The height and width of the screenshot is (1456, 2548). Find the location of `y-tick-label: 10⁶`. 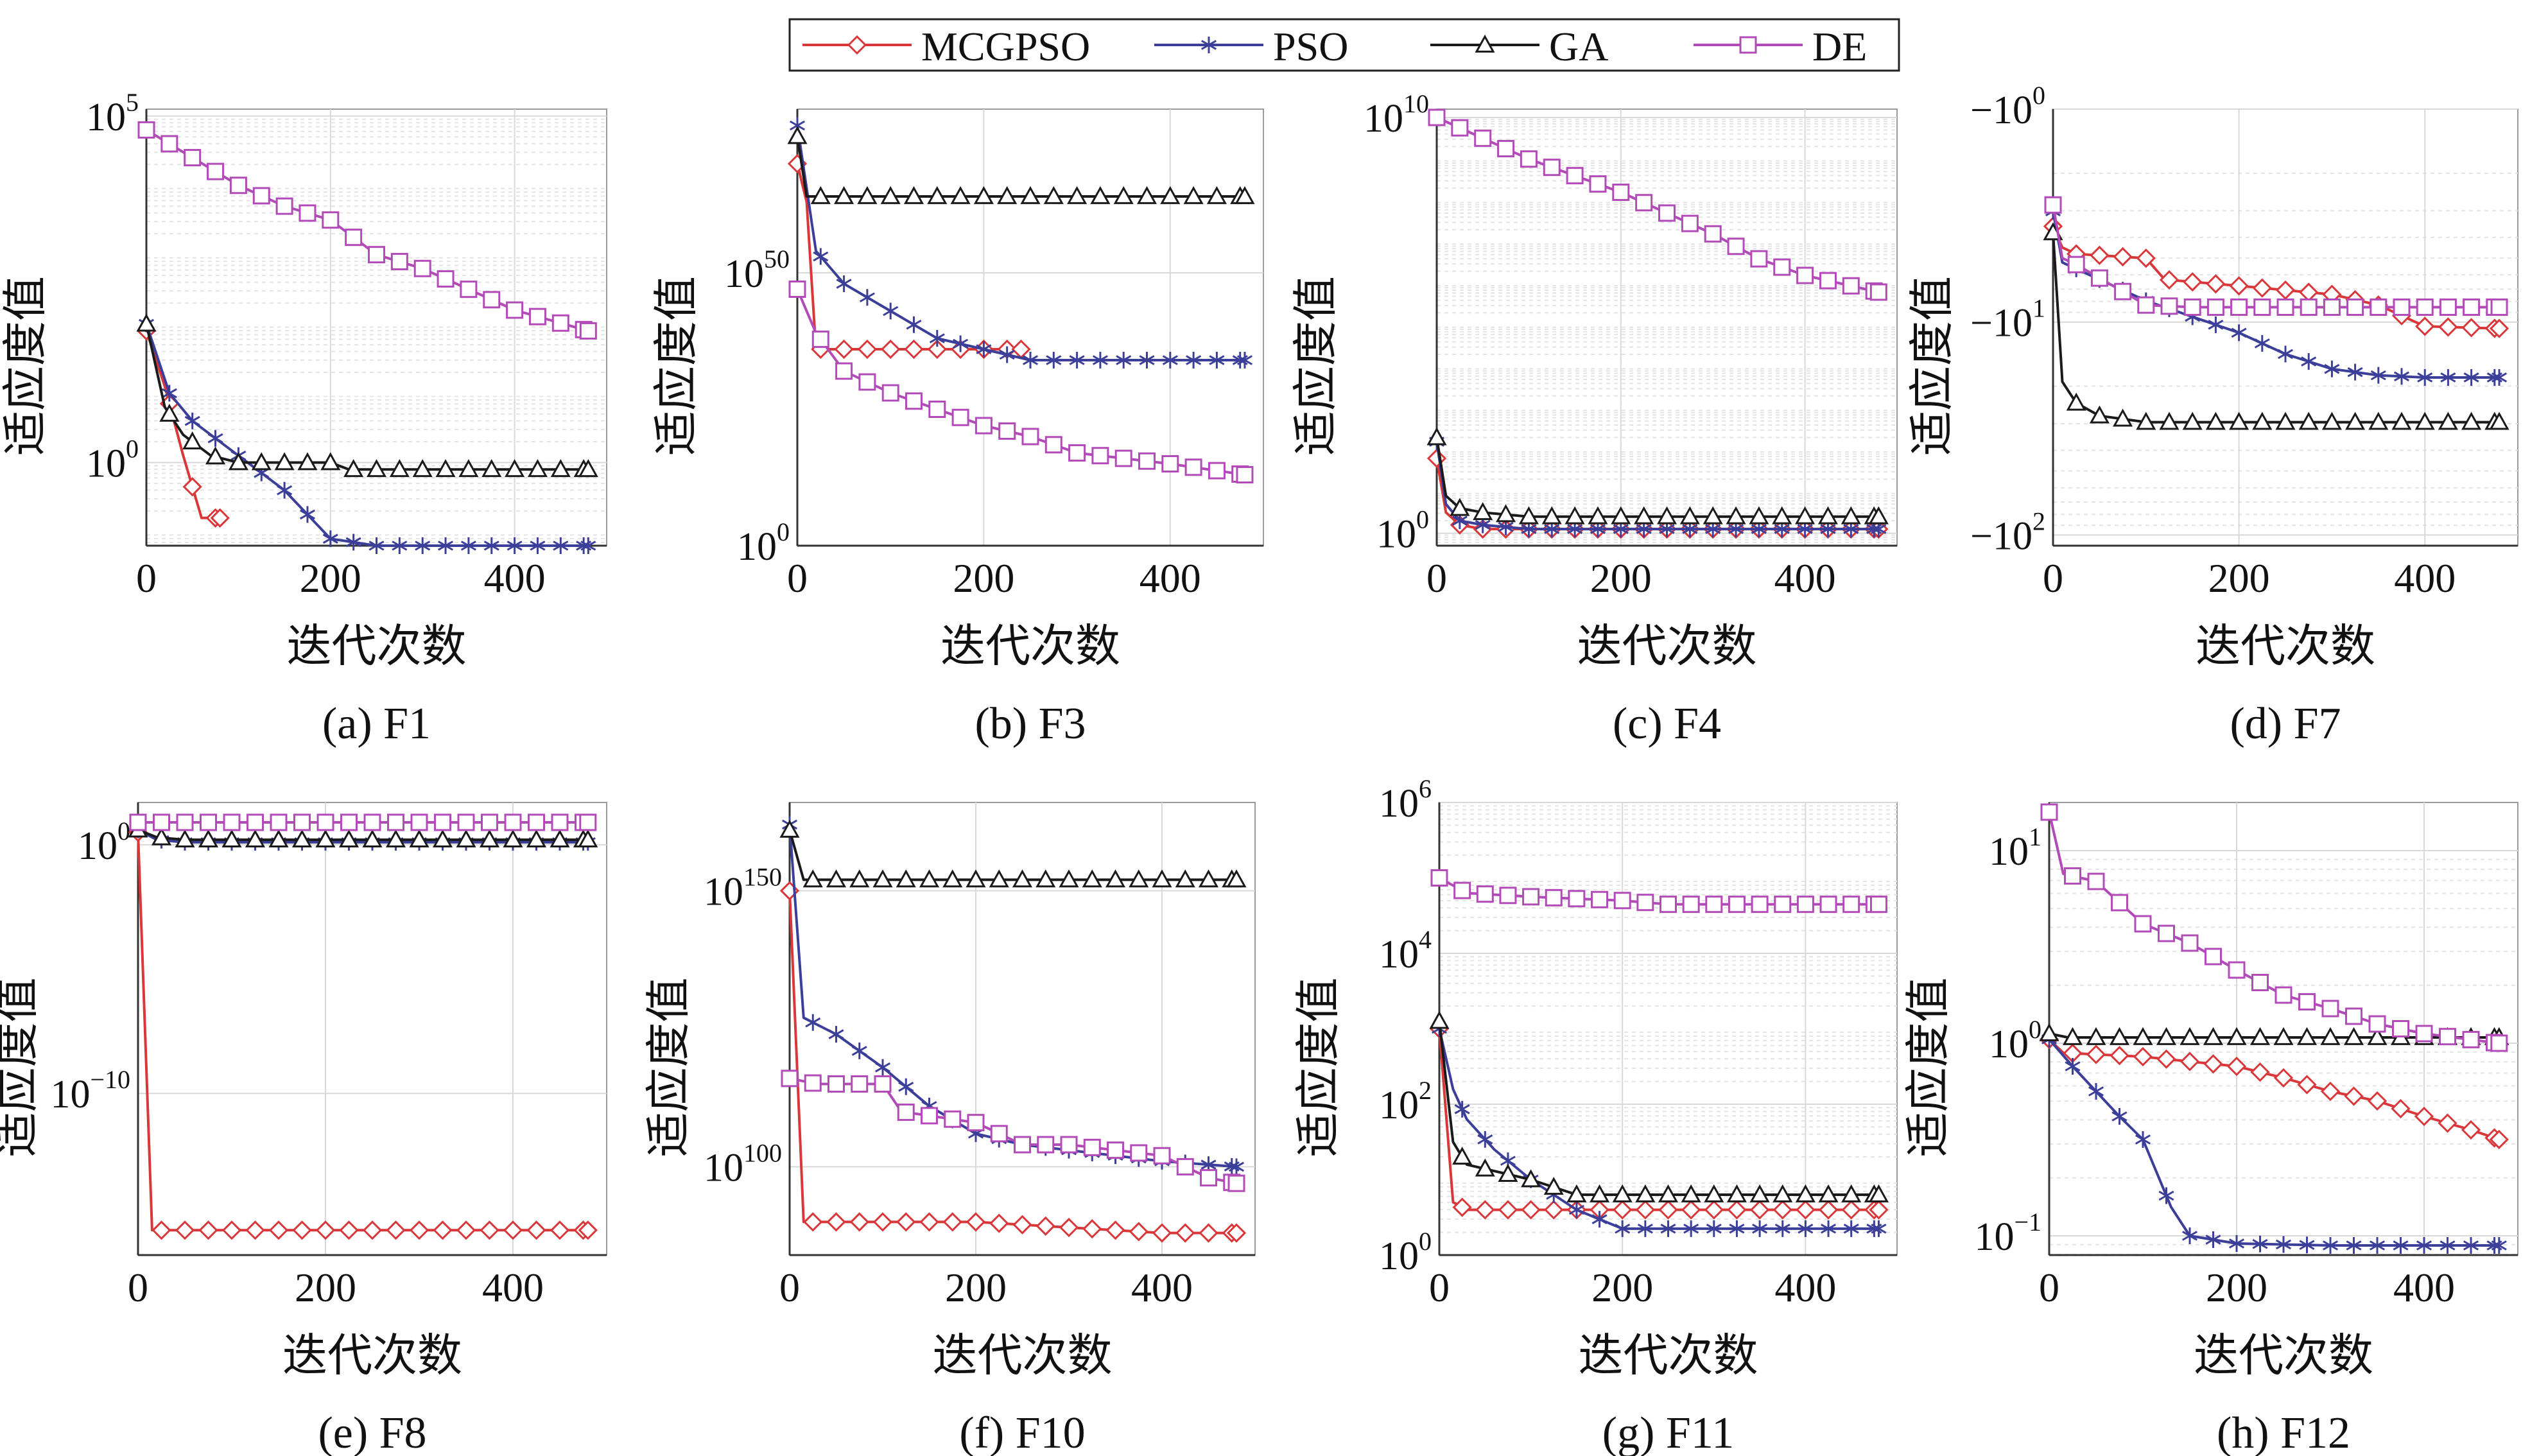

y-tick-label: 10⁶ is located at coordinates (1405, 800).